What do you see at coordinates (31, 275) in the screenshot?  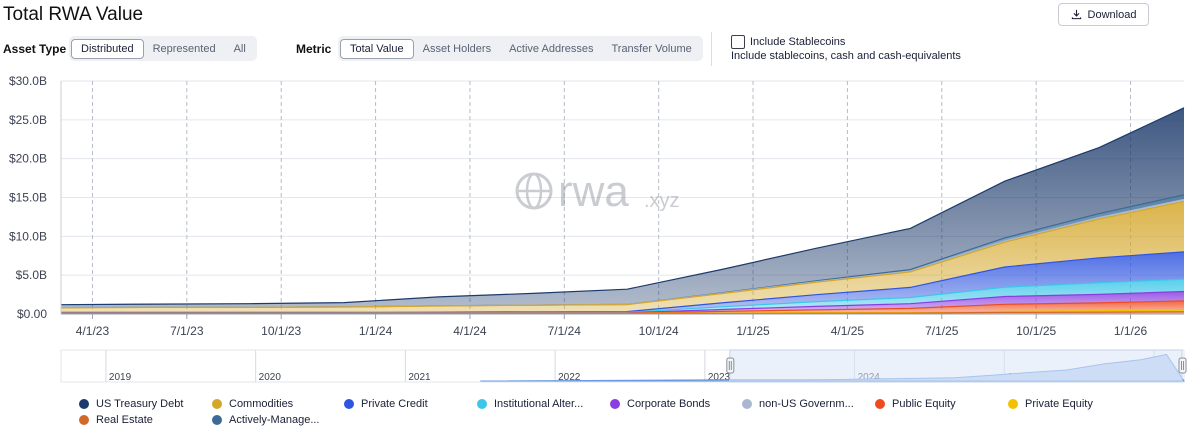 I see `y-tick-label: $5.0B` at bounding box center [31, 275].